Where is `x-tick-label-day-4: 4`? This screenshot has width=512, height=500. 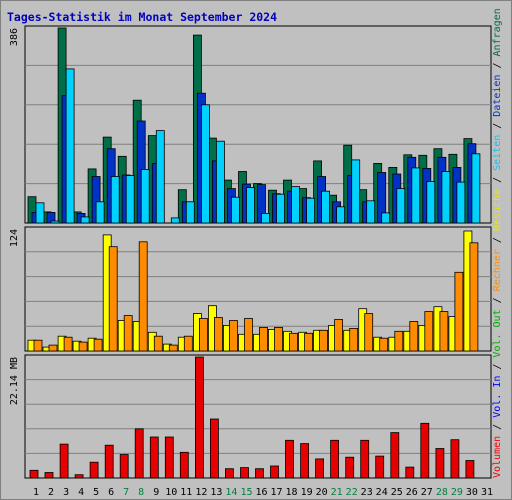 x-tick-label-day-4: 4 is located at coordinates (81, 492).